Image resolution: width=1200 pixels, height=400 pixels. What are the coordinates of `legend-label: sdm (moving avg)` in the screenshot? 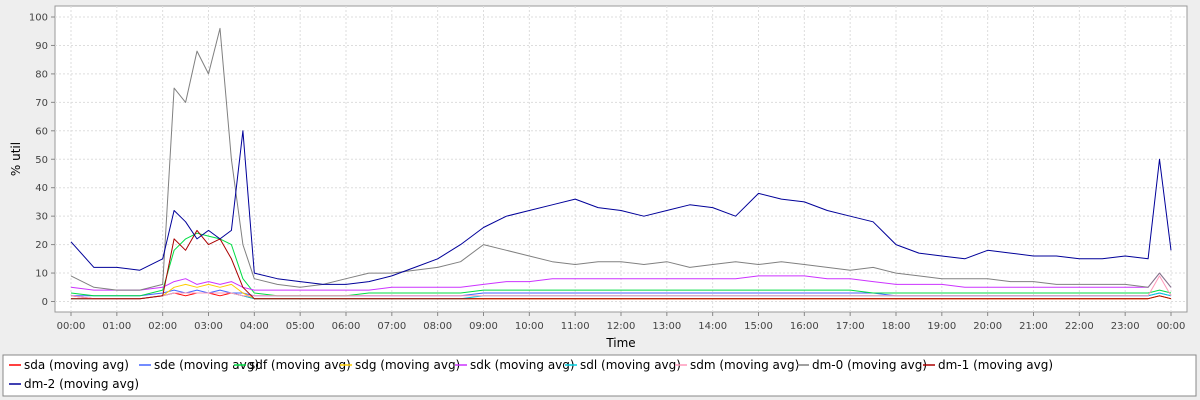 It's located at (744, 365).